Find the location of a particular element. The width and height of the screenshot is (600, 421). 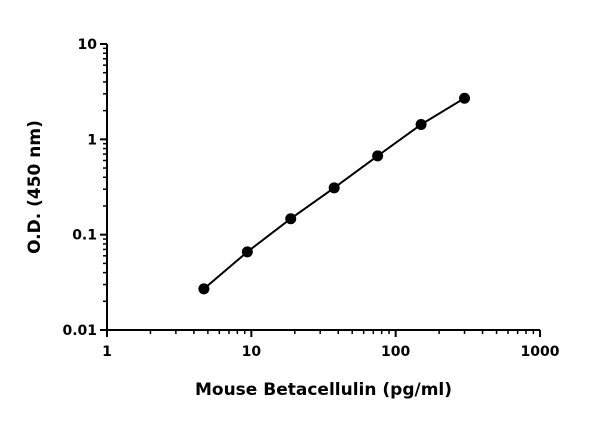

x-axis-title: Mouse Betacellulin (pg/ml) is located at coordinates (323, 390).